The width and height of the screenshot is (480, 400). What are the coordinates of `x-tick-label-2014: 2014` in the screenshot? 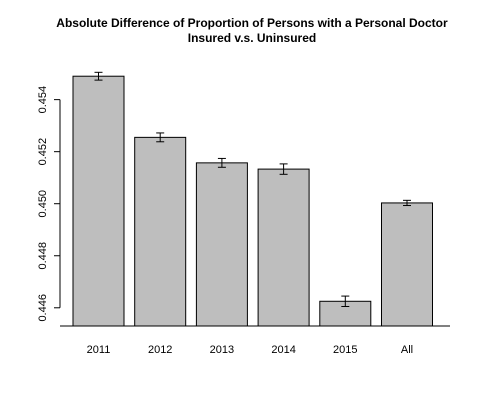 It's located at (283, 350).